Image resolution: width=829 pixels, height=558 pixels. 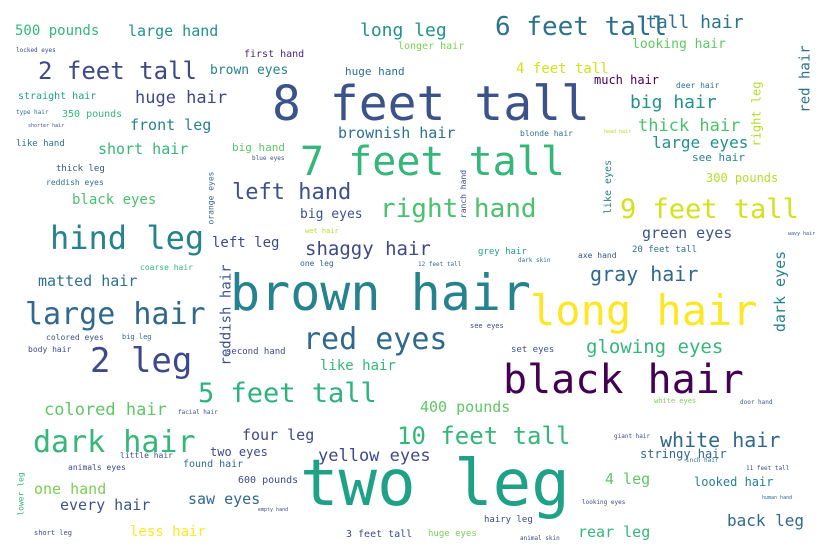 What do you see at coordinates (88, 281) in the screenshot?
I see `word-matted-hair: matted hair` at bounding box center [88, 281].